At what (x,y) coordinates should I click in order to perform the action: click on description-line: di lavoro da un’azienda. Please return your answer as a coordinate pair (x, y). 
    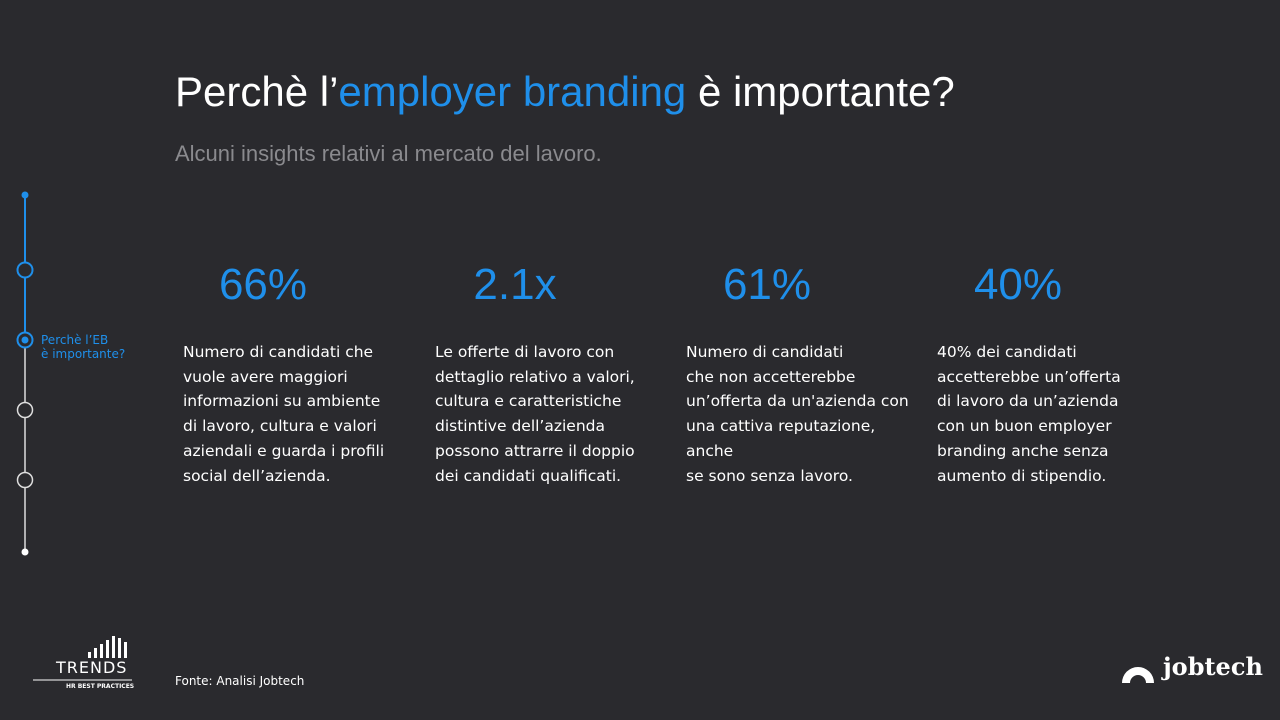
    Looking at the image, I should click on (1028, 401).